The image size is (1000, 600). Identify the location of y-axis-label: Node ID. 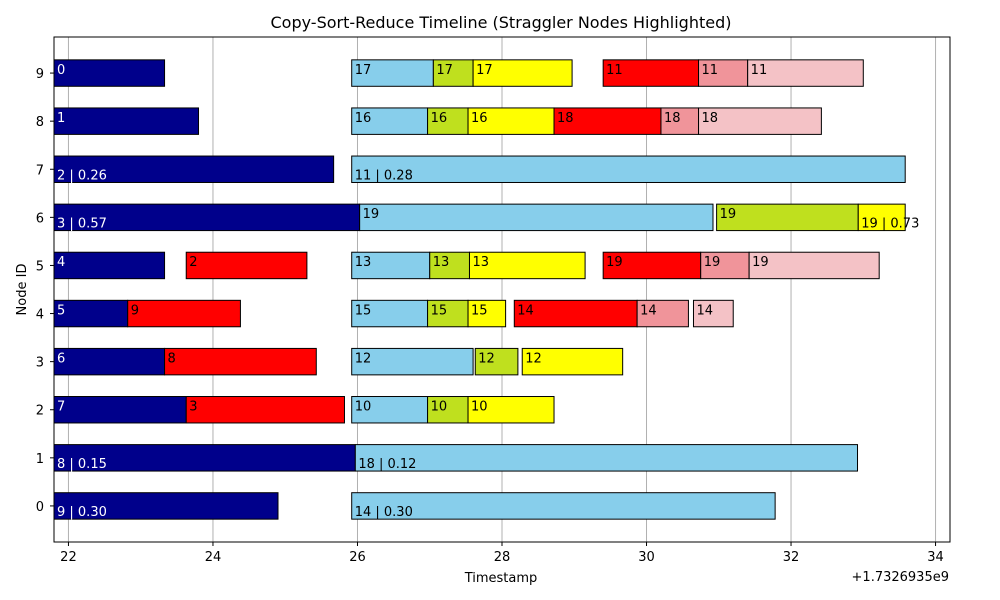
(22, 290).